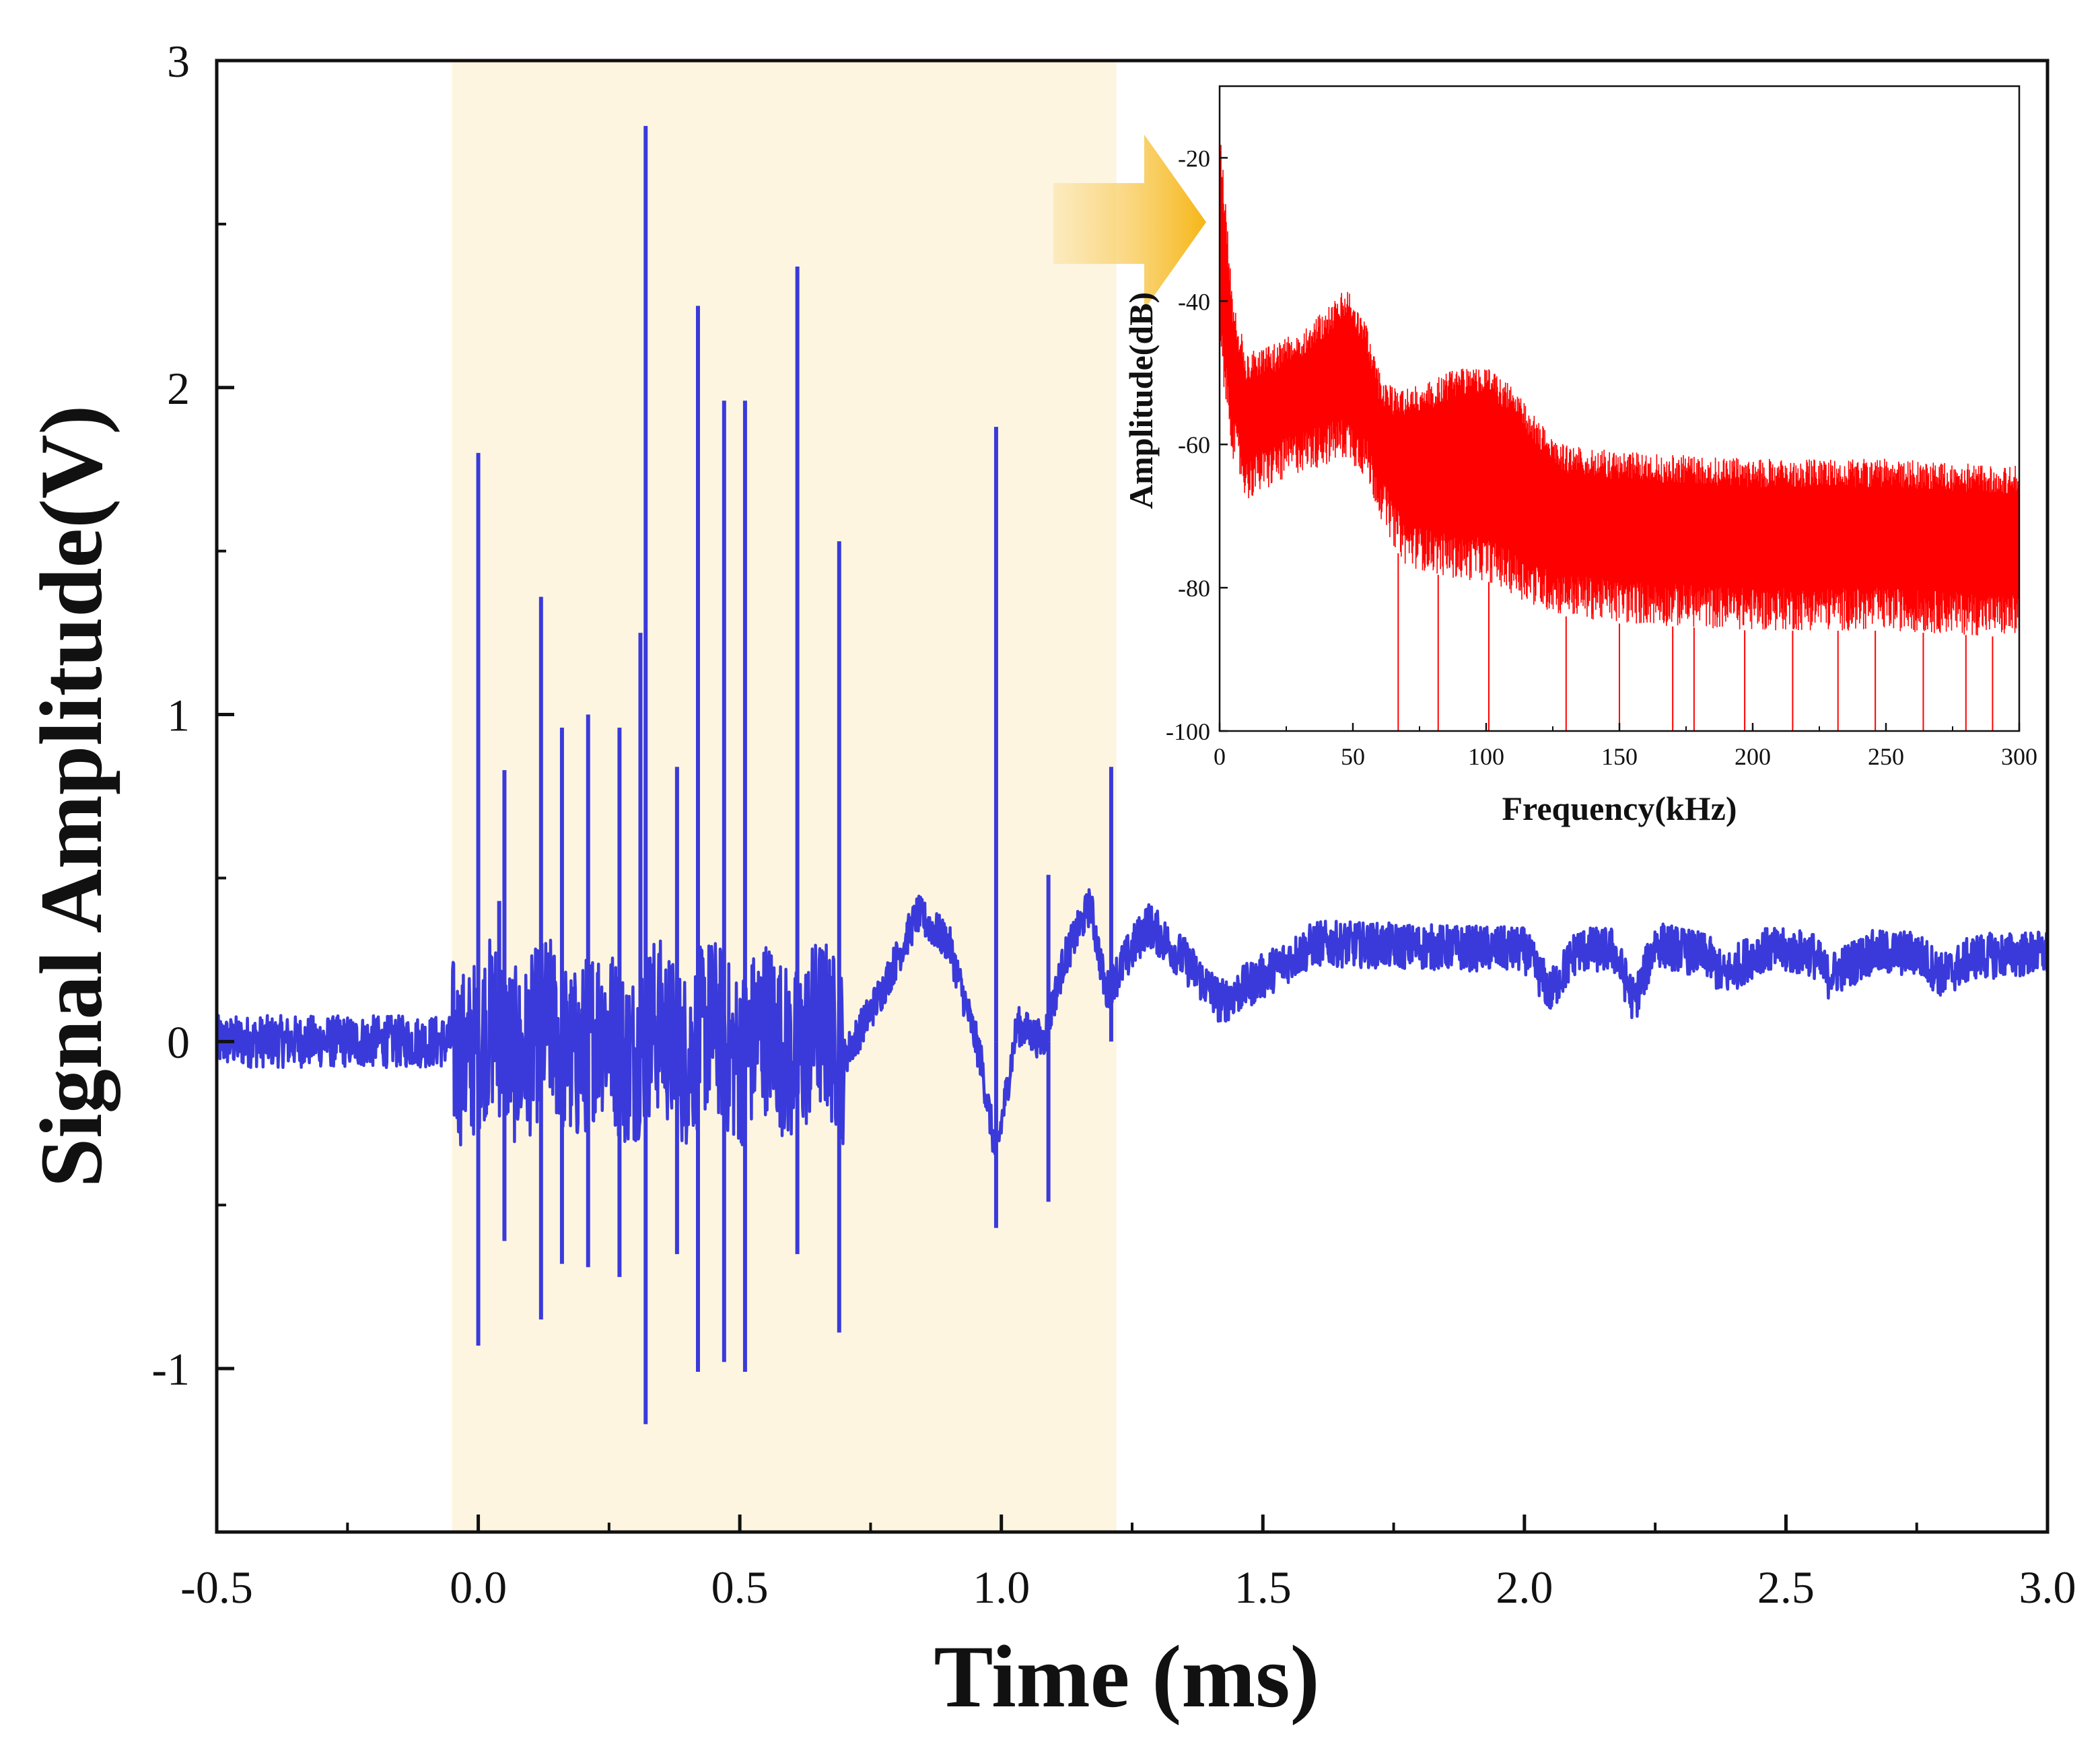  Describe the element at coordinates (1753, 756) in the screenshot. I see `inset-x-tick-label: 200` at that location.